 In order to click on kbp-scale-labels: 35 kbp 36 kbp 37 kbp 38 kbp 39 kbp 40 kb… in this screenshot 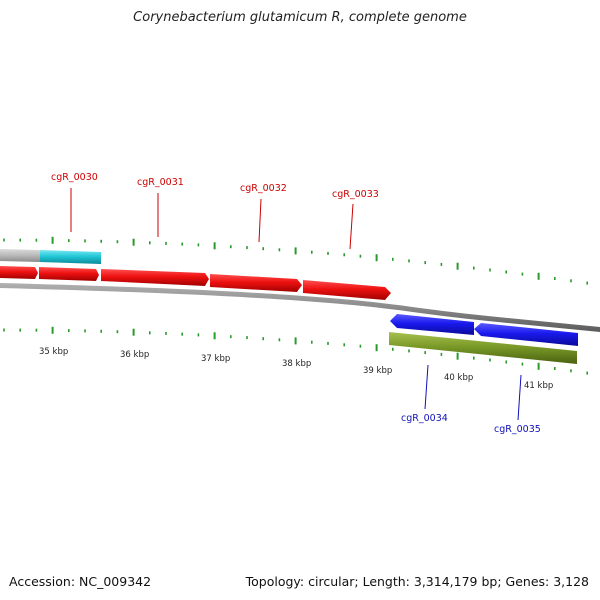, I will do `click(296, 369)`.